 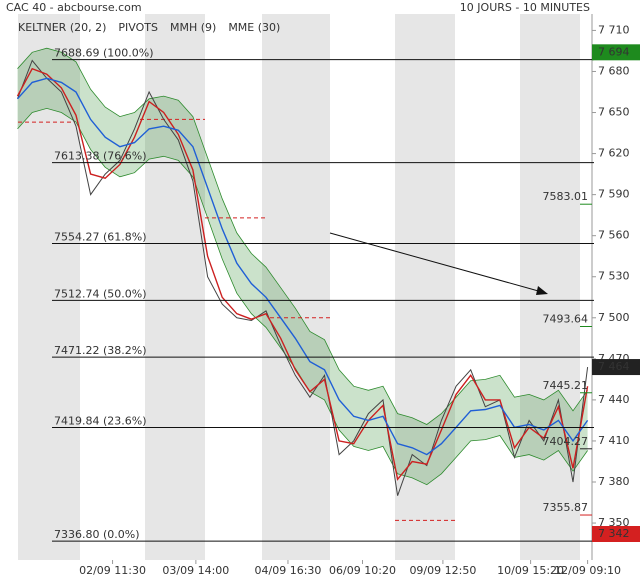 I want to click on y-tick-label: 7 590, so click(x=614, y=194).